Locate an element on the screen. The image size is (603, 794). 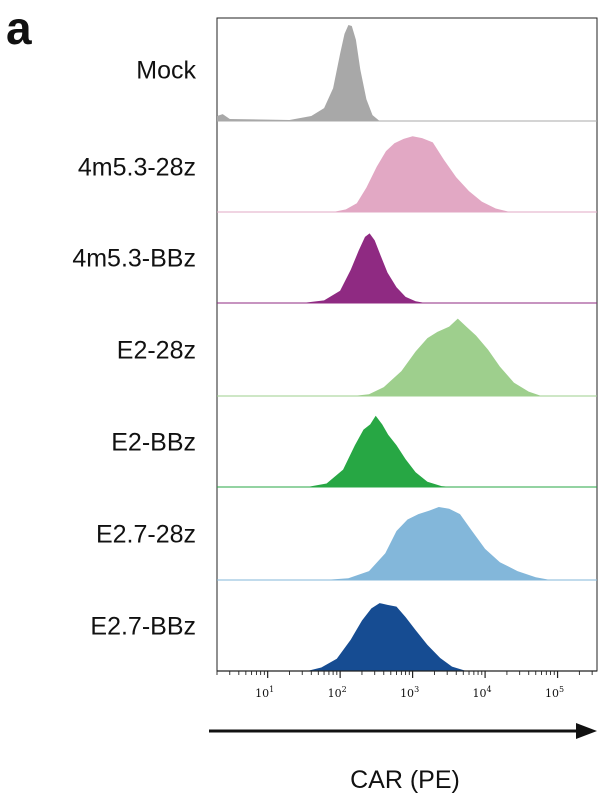
x-tick-label: 10⁵ is located at coordinates (554, 692).